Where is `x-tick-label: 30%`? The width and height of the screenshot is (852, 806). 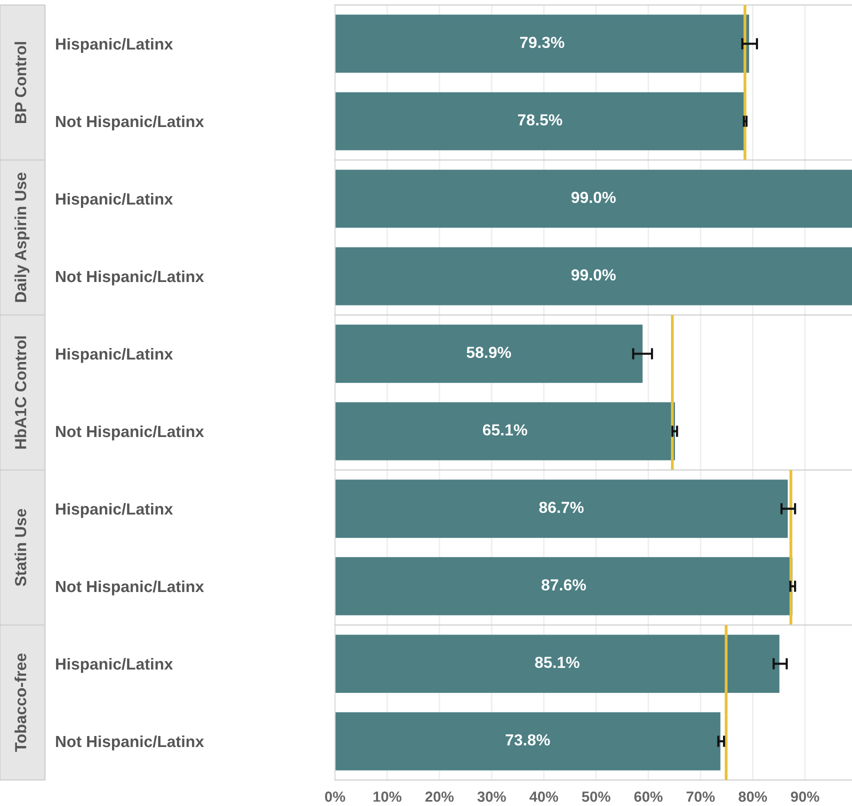 x-tick-label: 30% is located at coordinates (491, 796).